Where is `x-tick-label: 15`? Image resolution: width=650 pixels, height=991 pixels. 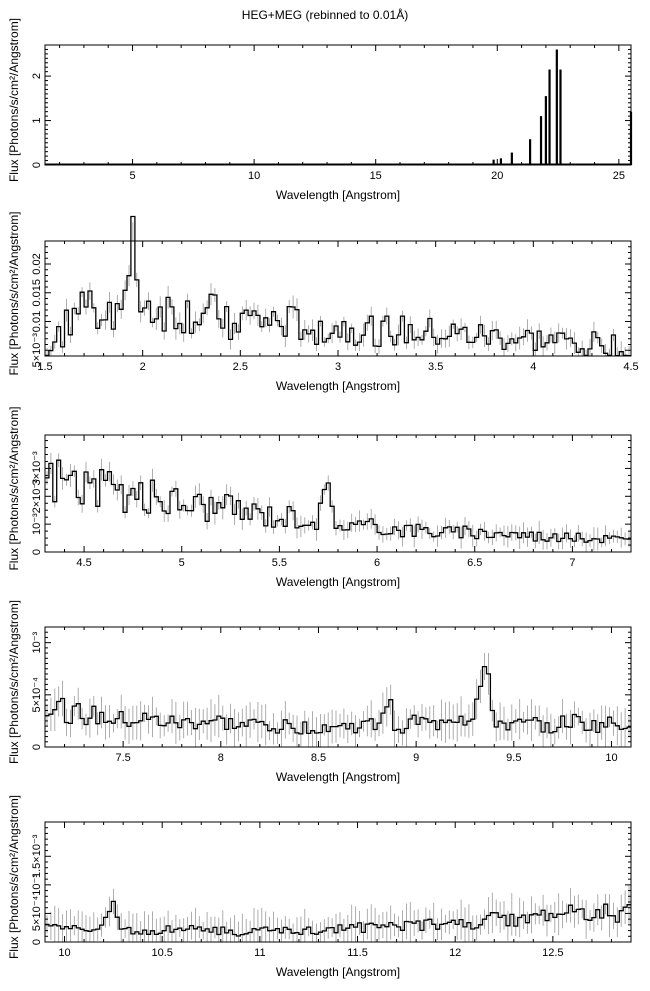
x-tick-label: 15 is located at coordinates (376, 176).